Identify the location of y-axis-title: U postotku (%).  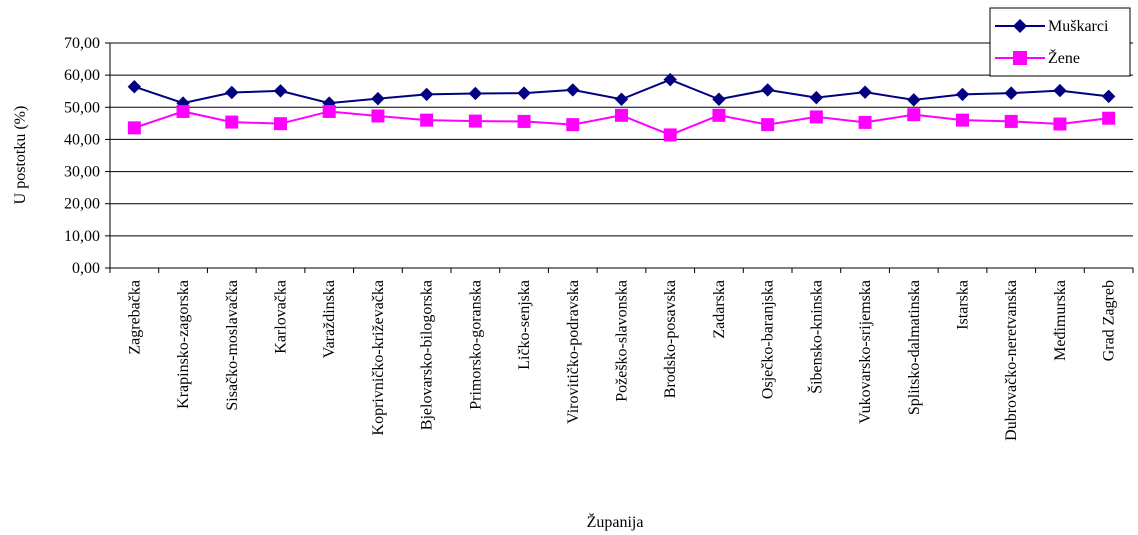
(20, 155).